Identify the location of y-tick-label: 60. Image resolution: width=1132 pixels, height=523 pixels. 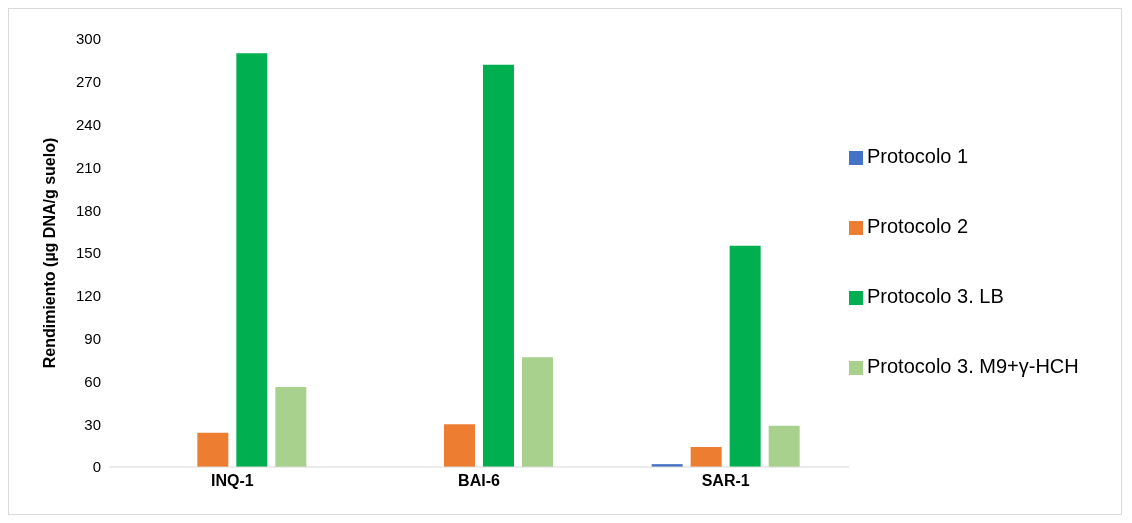
(92, 381).